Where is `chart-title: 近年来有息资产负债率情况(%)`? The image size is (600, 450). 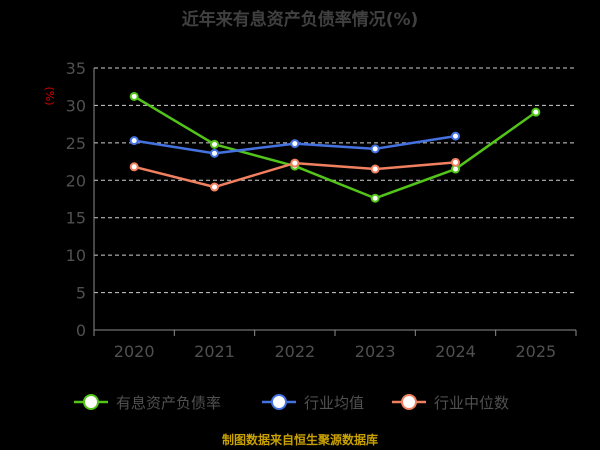
chart-title: 近年来有息资产负债率情况(%) is located at coordinates (300, 19).